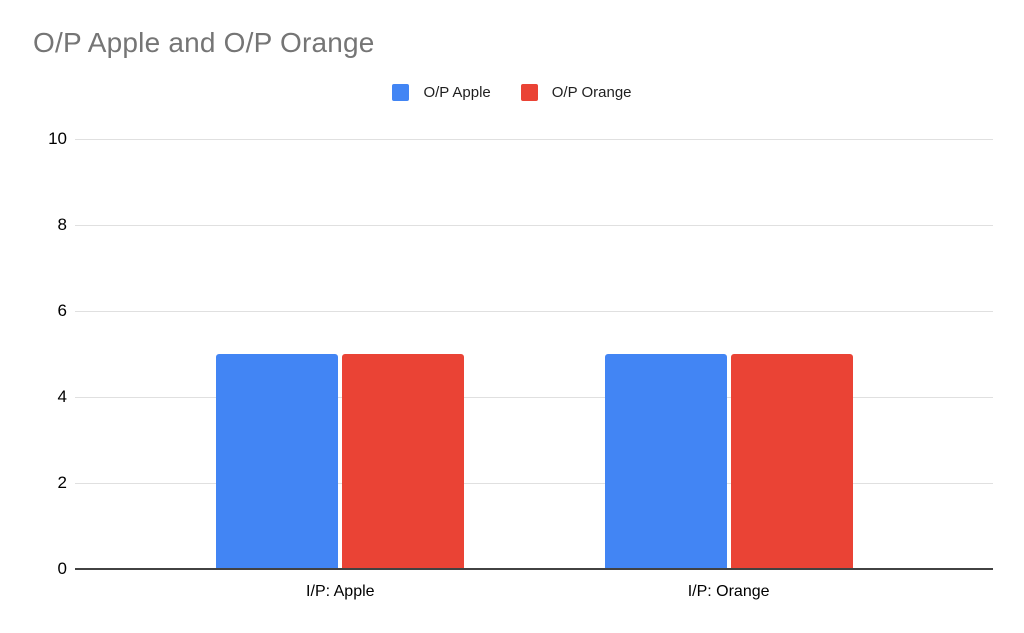  Describe the element at coordinates (62, 396) in the screenshot. I see `y-axis-tick-label: 4` at that location.